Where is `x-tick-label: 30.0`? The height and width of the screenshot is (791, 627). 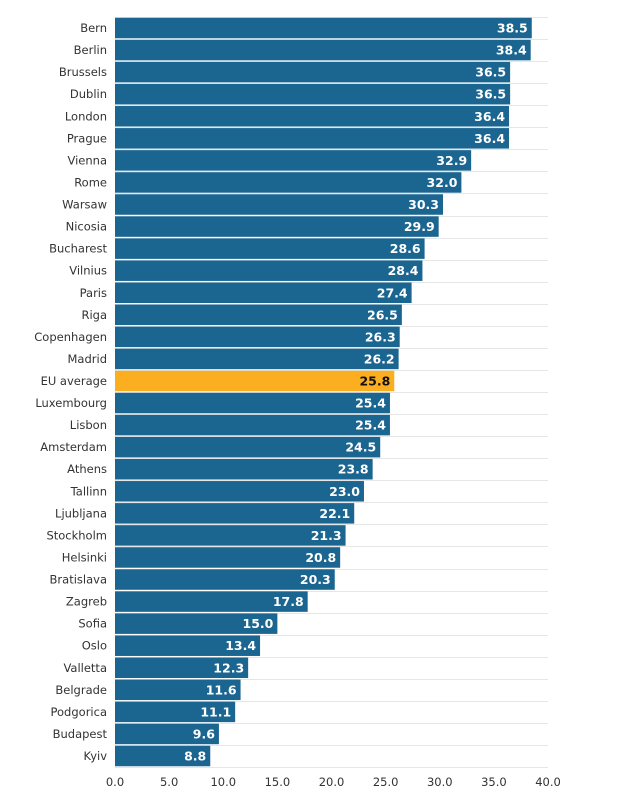 x-tick-label: 30.0 is located at coordinates (440, 782).